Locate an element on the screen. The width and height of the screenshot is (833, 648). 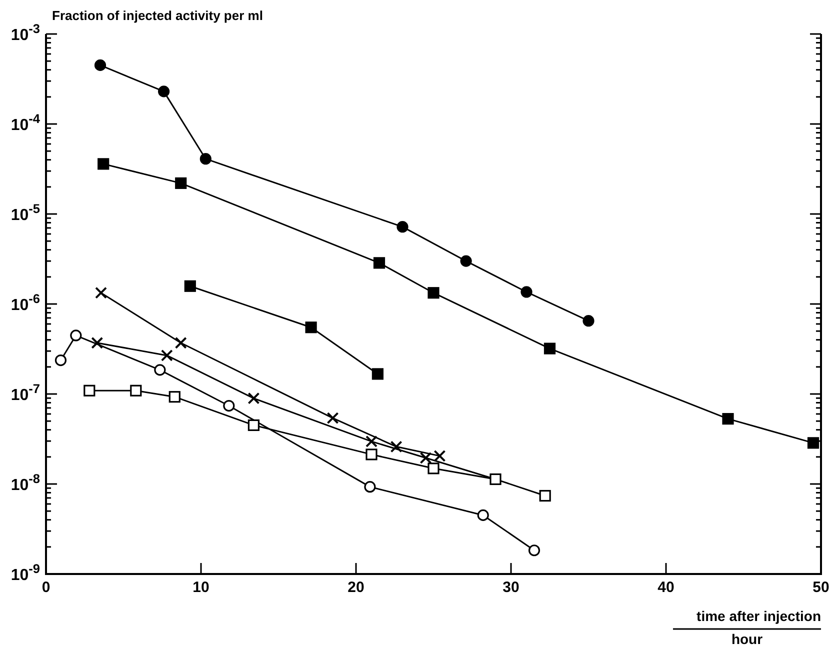
y-tick-label: 10$^{-4}$ is located at coordinates (25, 122).